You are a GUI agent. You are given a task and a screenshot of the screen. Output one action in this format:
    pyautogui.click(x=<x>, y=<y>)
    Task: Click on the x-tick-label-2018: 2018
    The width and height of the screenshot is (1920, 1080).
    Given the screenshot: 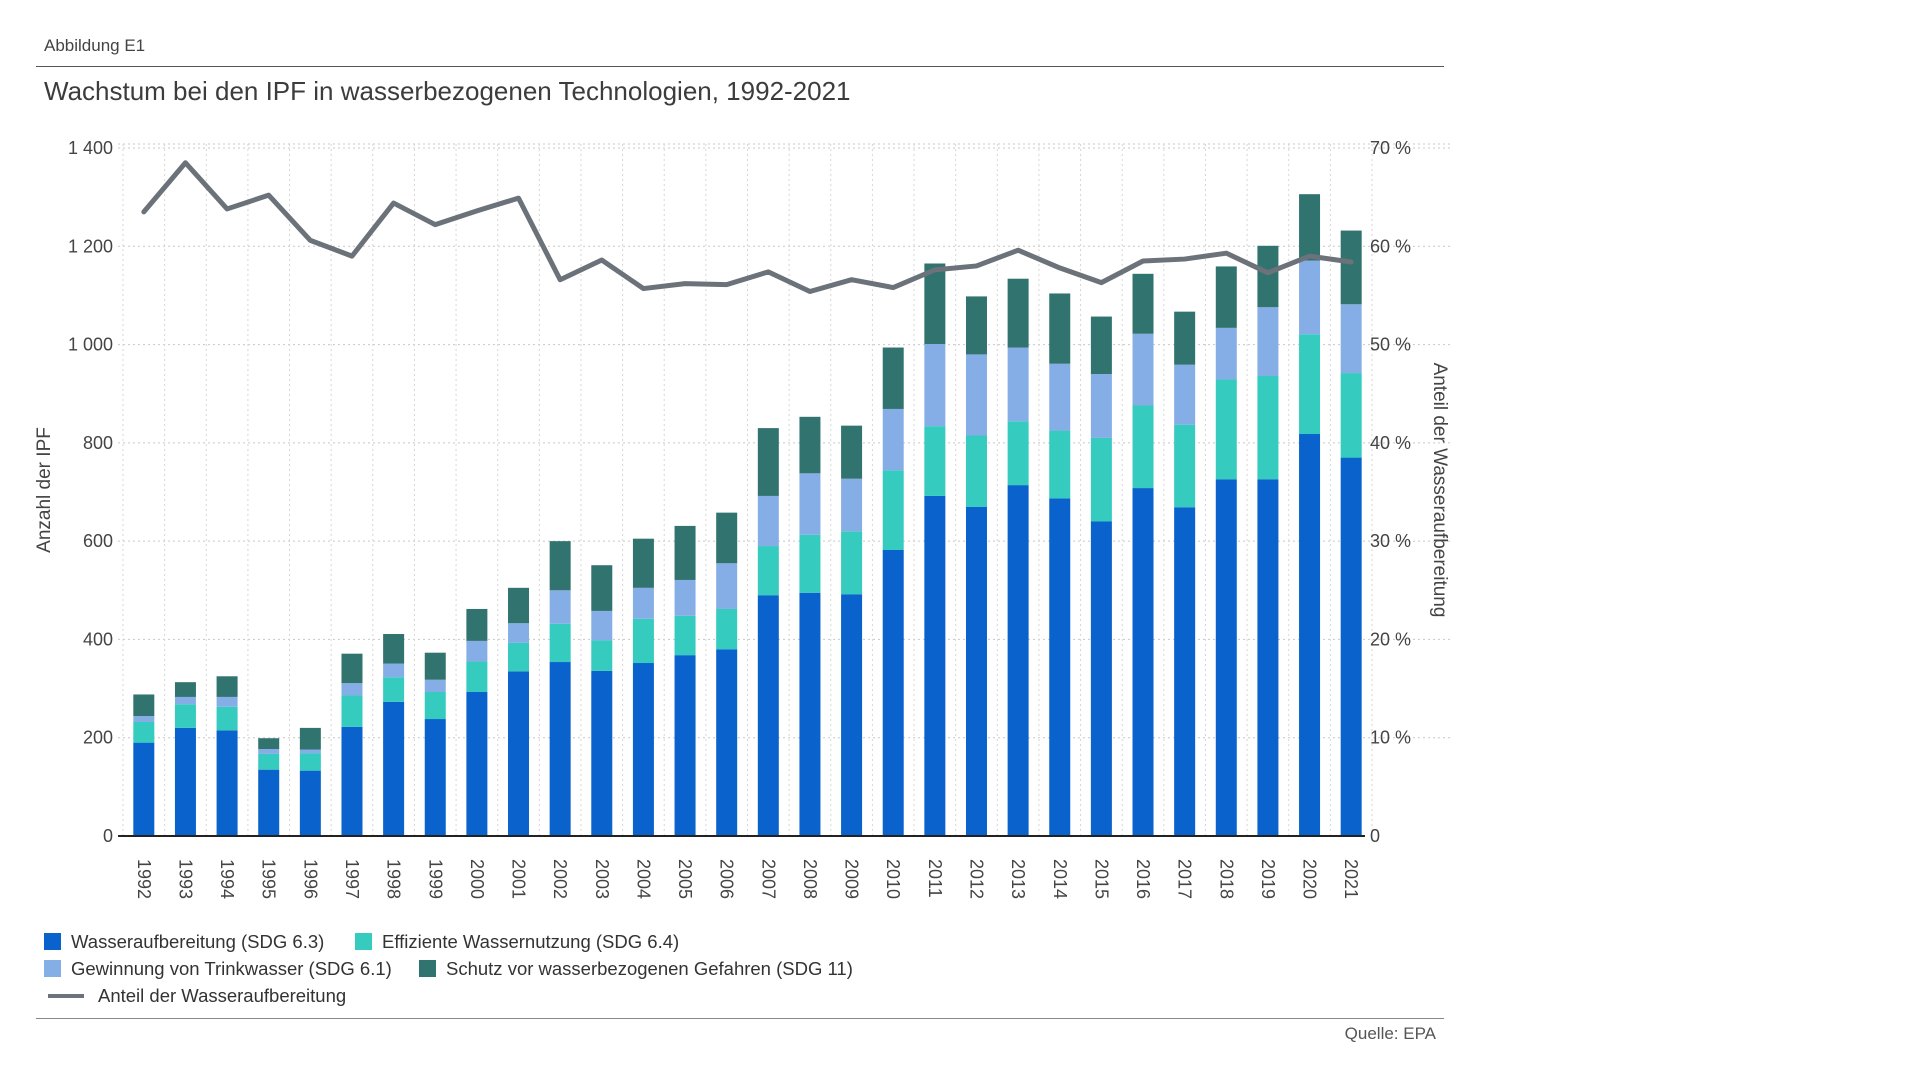 What is the action you would take?
    pyautogui.click(x=1226, y=879)
    